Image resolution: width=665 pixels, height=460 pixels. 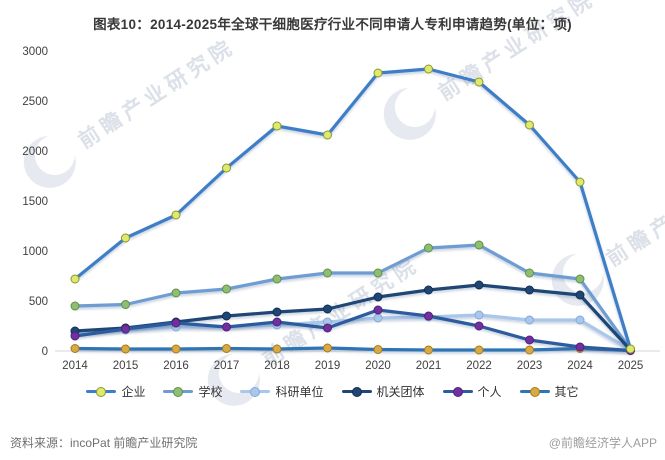 I want to click on x-tick-label: 2023, so click(x=530, y=366).